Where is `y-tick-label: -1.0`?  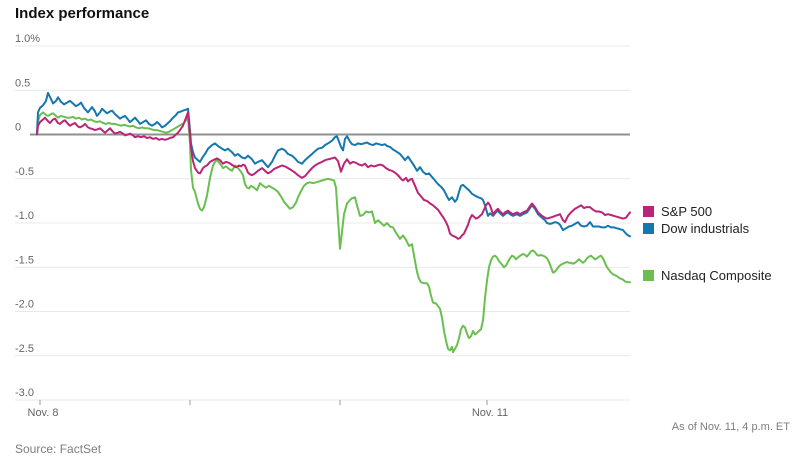
y-tick-label: -1.0 is located at coordinates (24, 216).